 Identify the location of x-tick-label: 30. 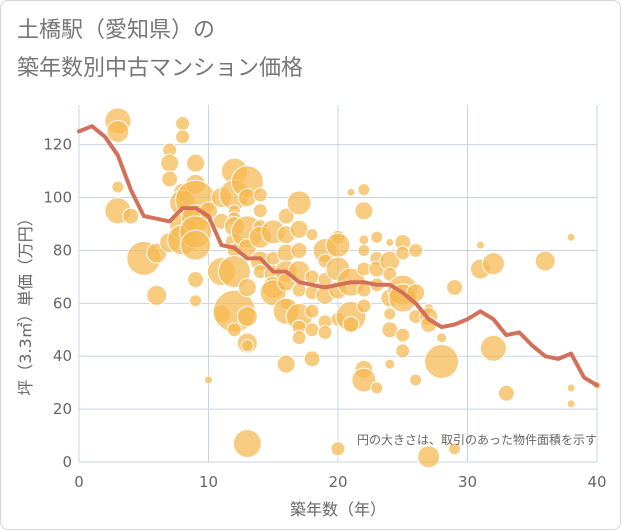
(467, 482).